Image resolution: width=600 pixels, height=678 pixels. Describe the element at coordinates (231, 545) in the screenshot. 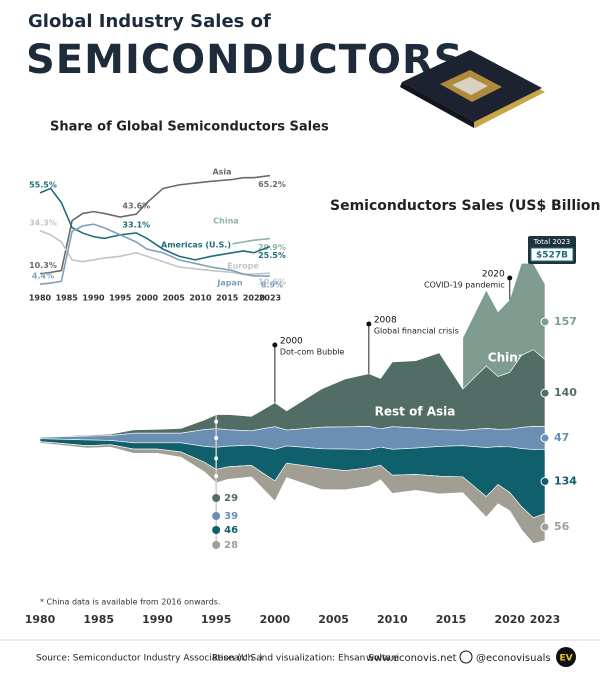

I see `value-label: 28` at that location.